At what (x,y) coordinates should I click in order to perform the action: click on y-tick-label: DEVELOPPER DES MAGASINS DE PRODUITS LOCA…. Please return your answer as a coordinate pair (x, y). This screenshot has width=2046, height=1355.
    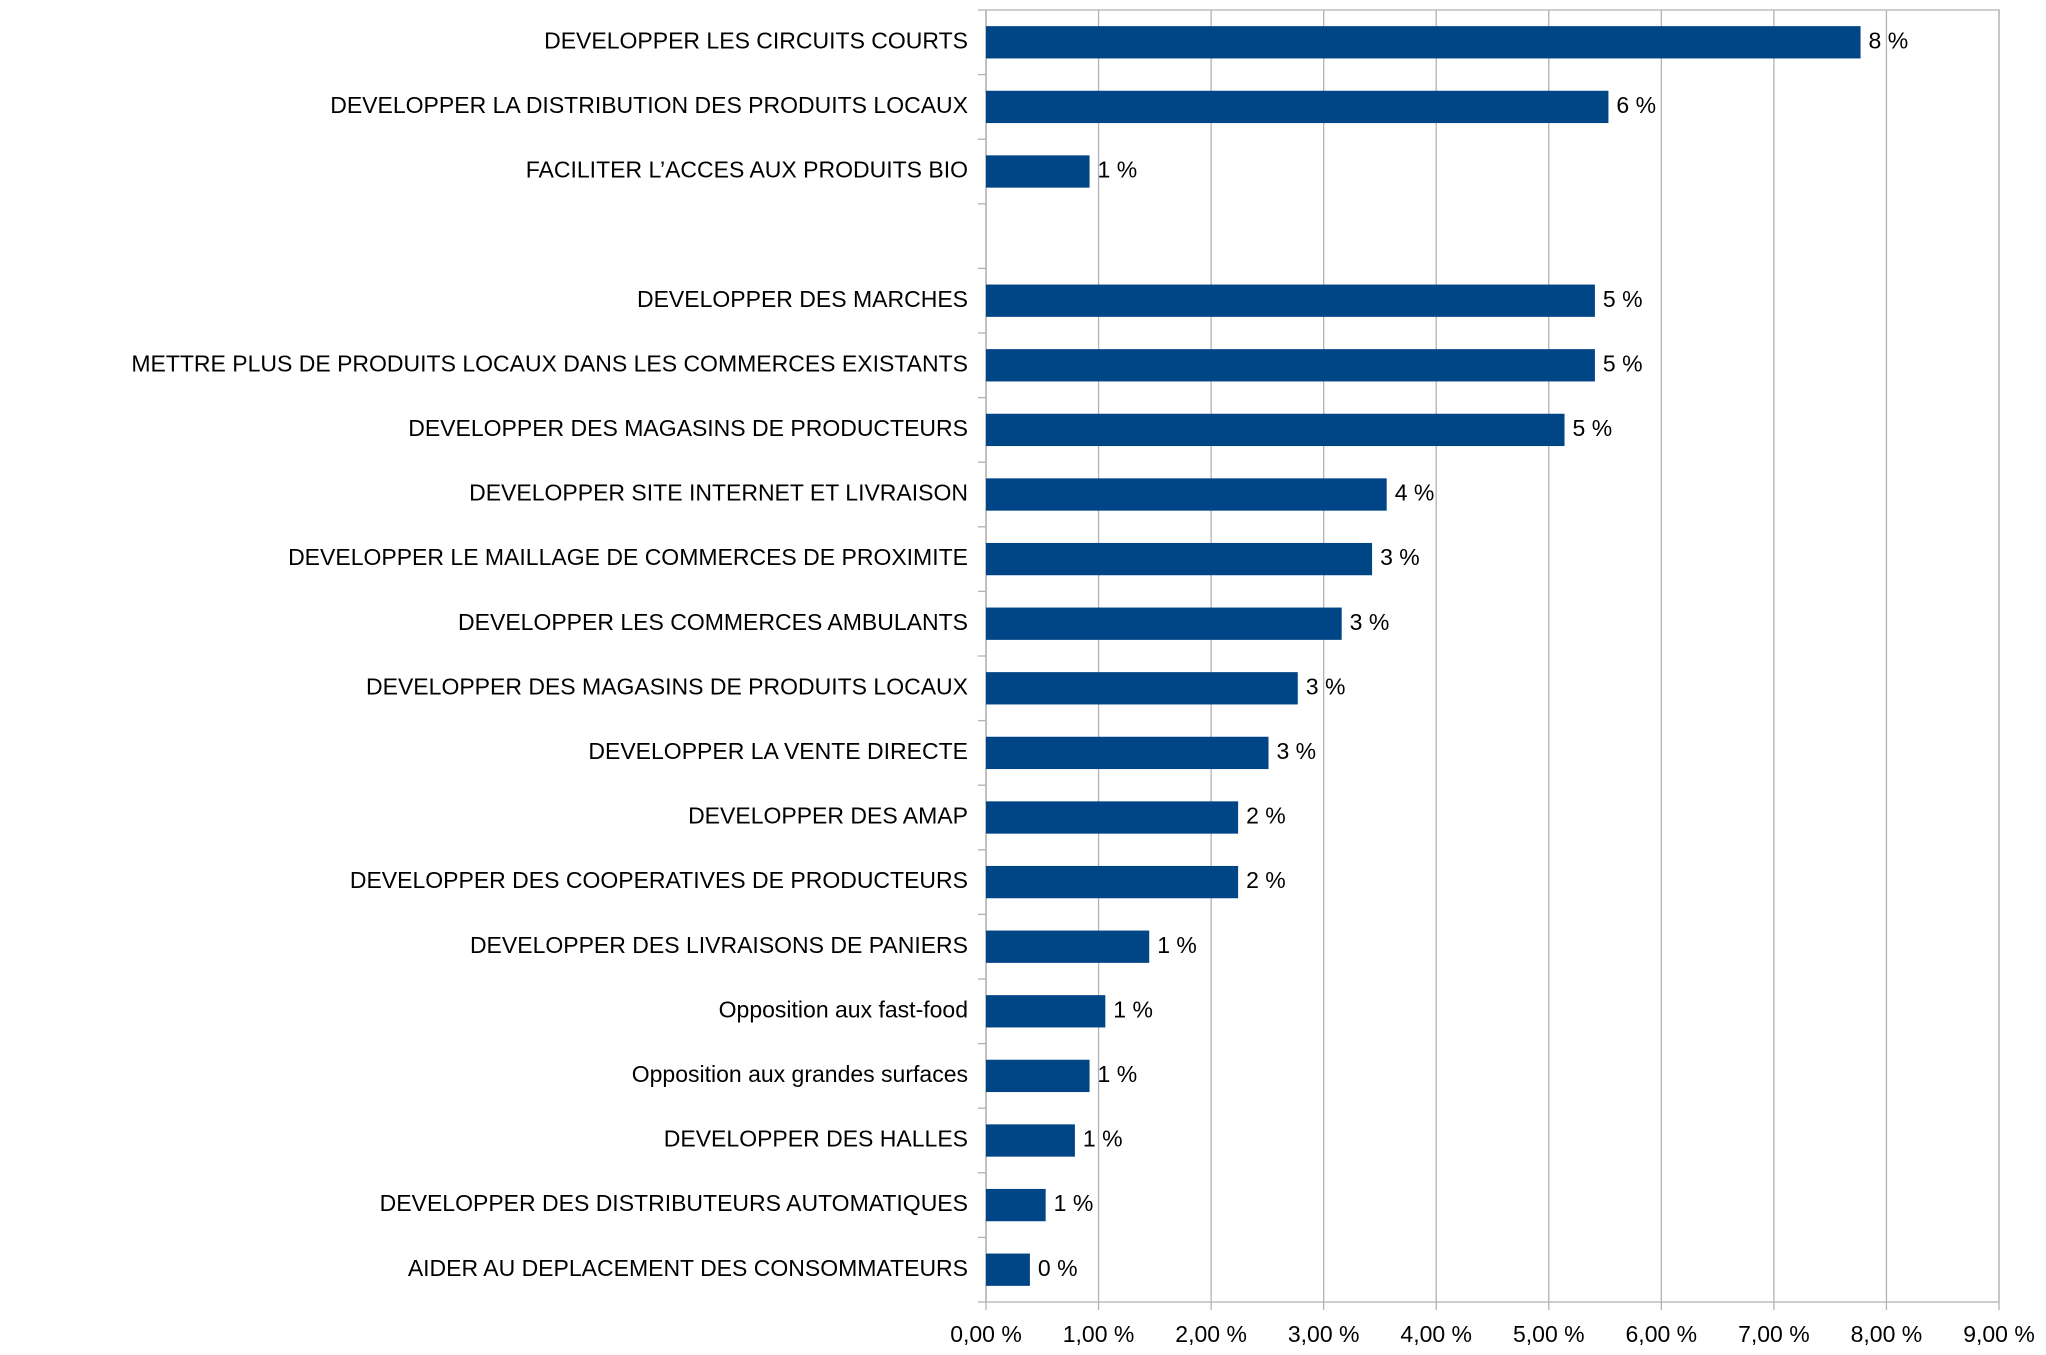
    Looking at the image, I should click on (667, 686).